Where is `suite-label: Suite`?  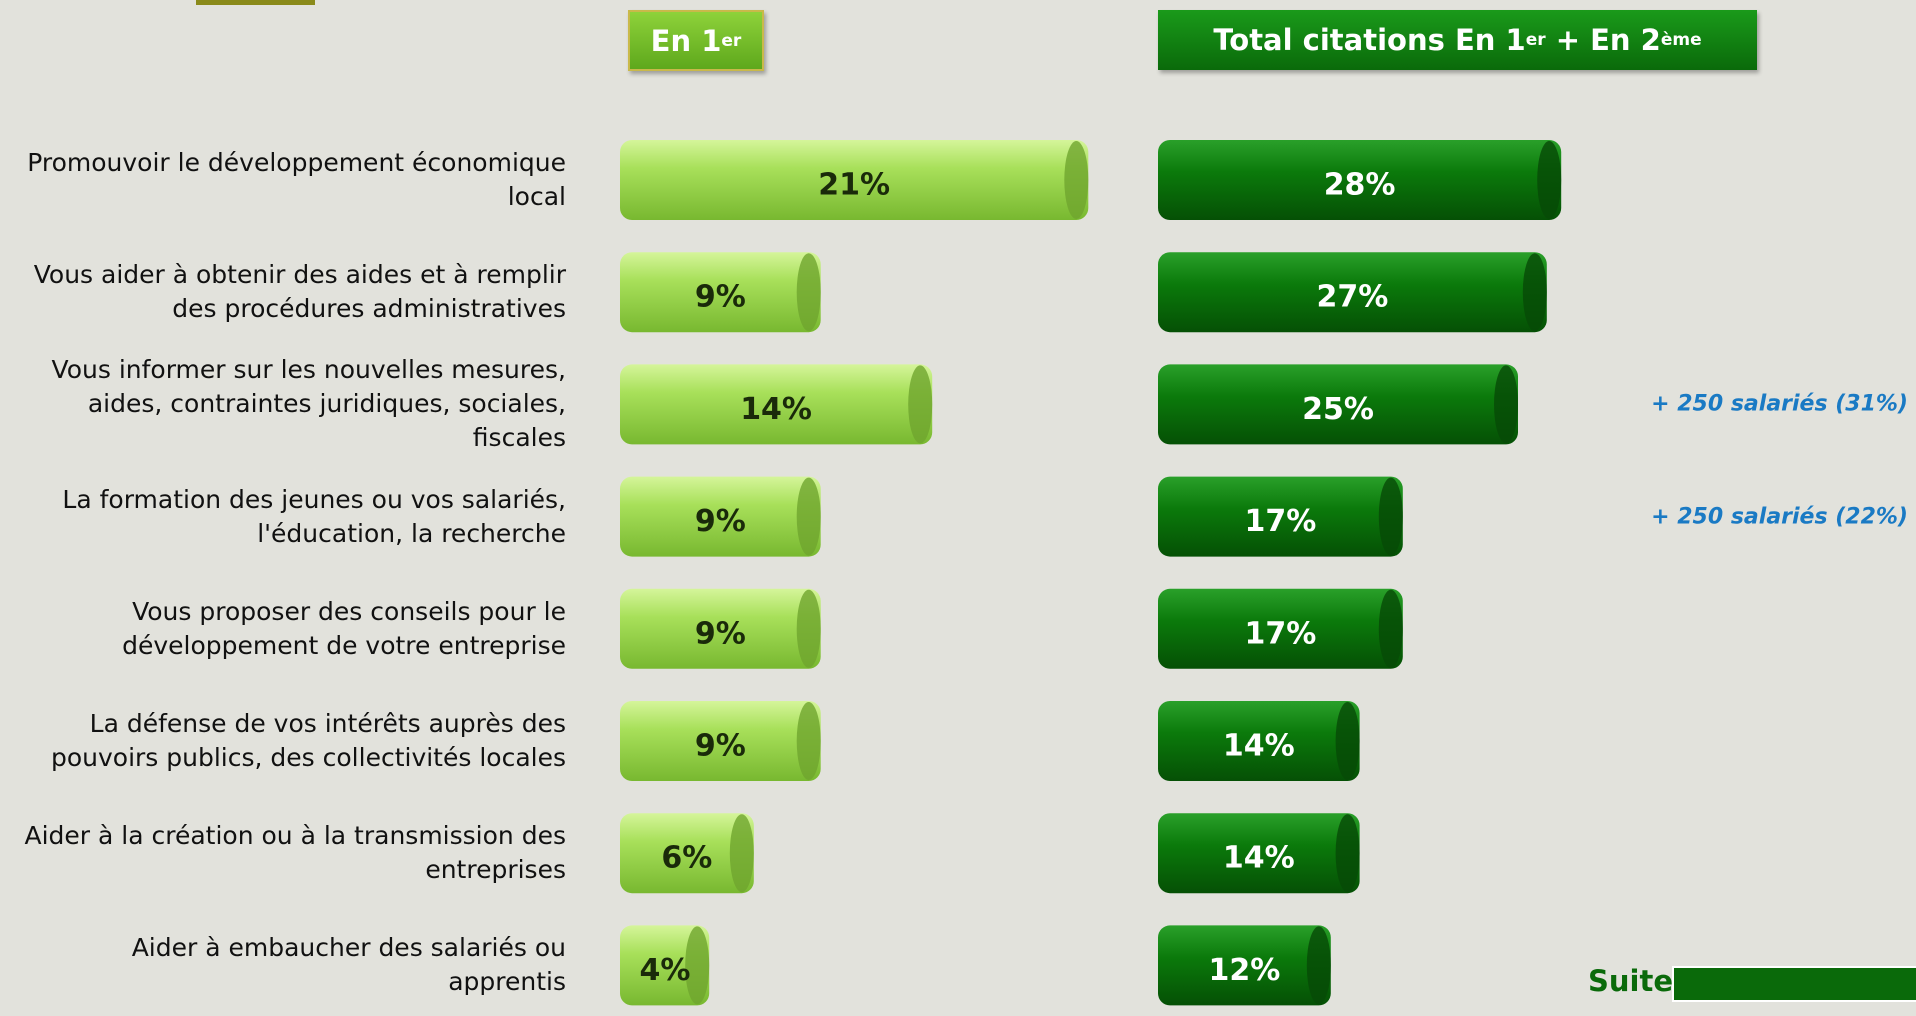
suite-label: Suite is located at coordinates (1631, 981).